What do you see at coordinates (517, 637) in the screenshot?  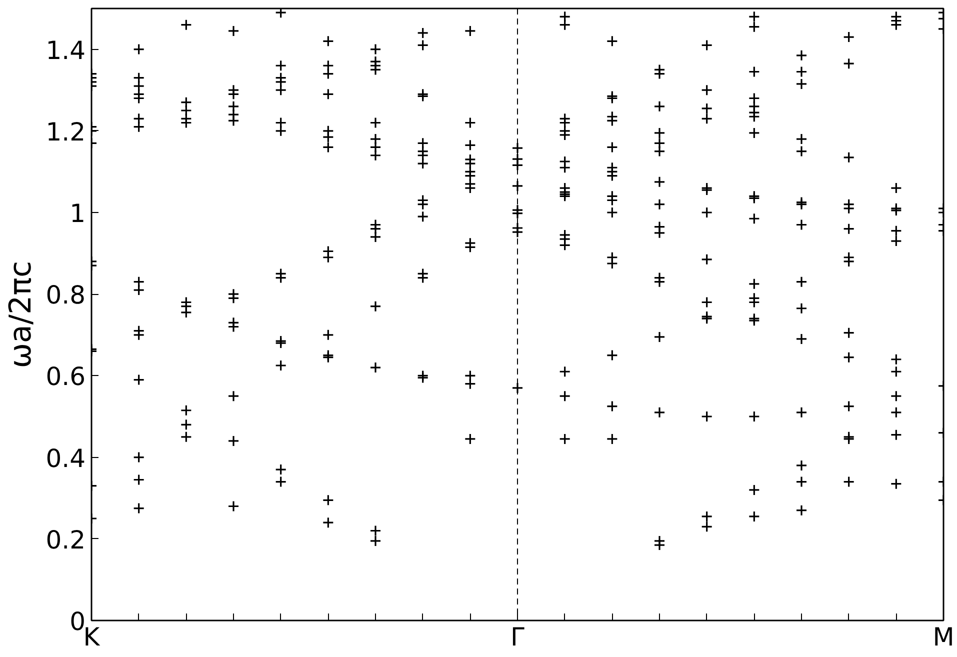 I see `x-tick-label: Γ` at bounding box center [517, 637].